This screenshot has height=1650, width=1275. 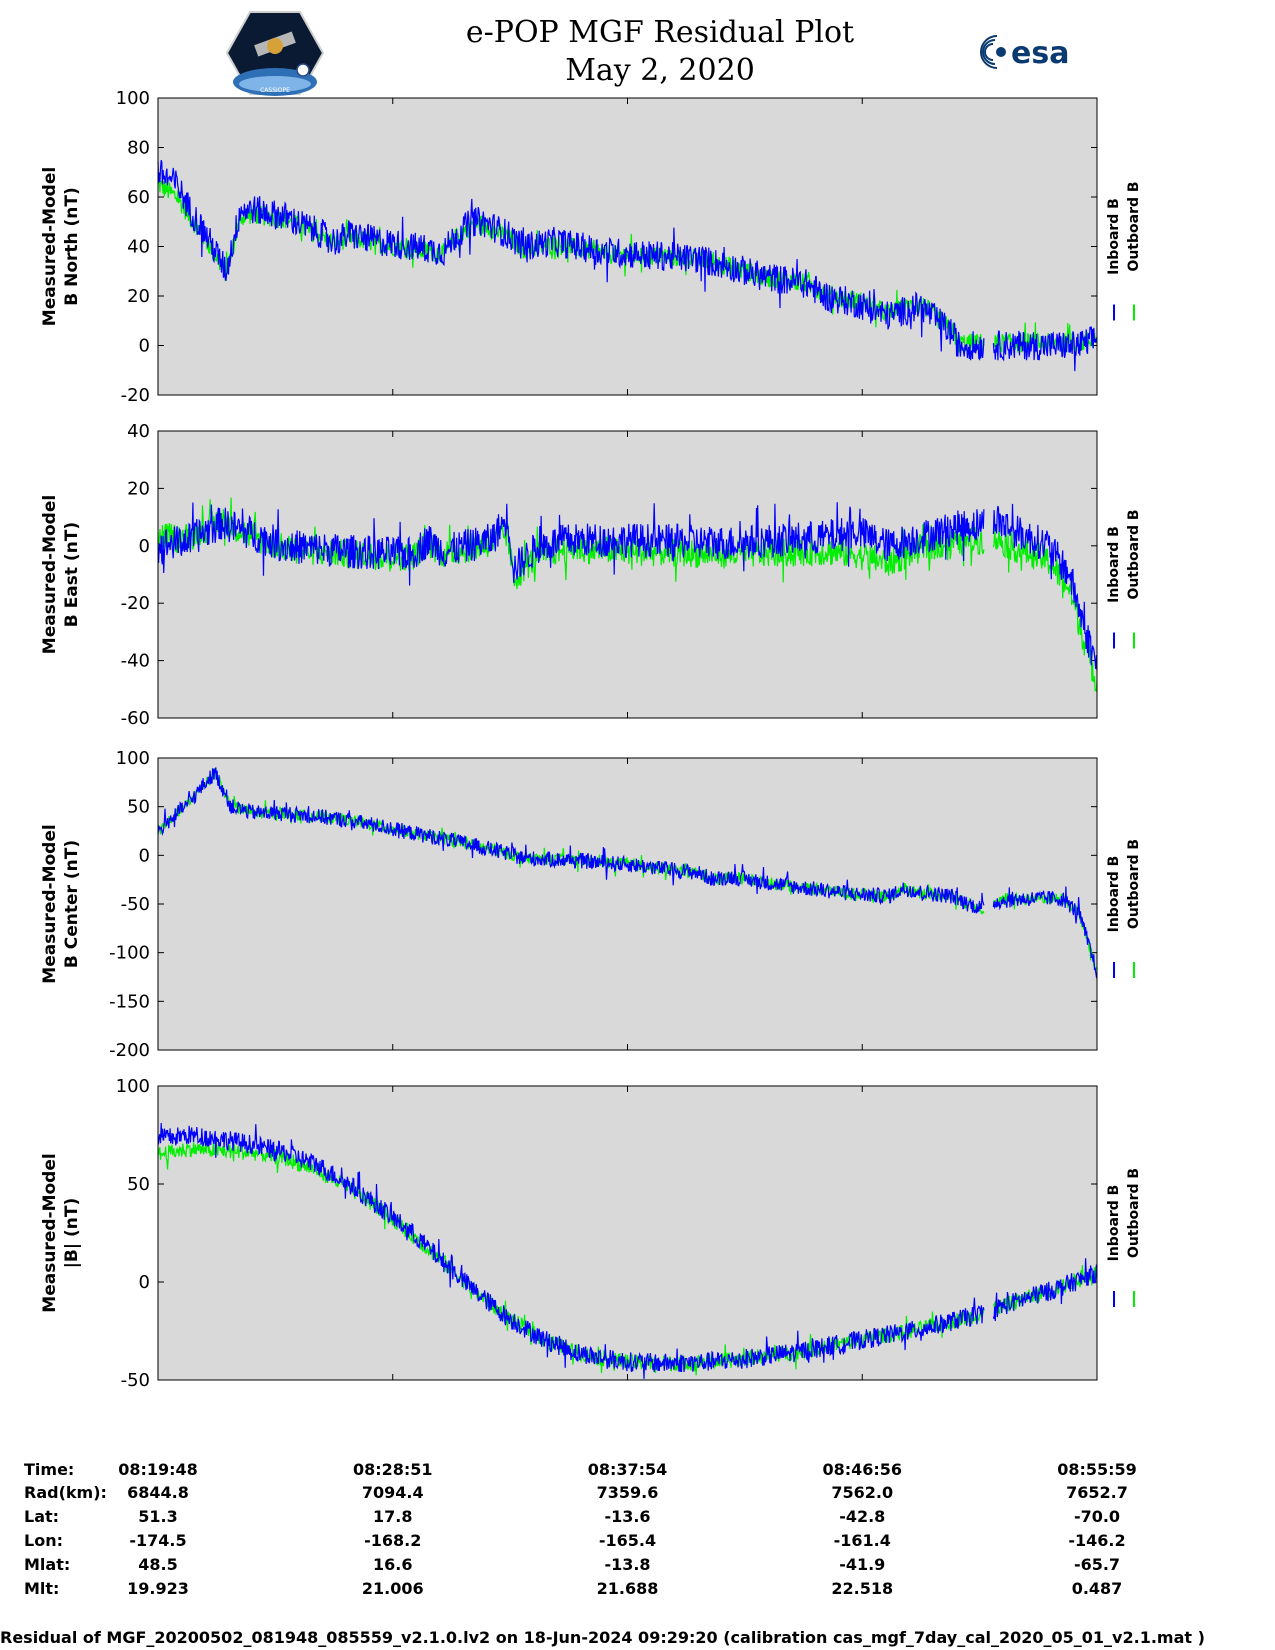 What do you see at coordinates (862, 1588) in the screenshot?
I see `info-cell: 22.518` at bounding box center [862, 1588].